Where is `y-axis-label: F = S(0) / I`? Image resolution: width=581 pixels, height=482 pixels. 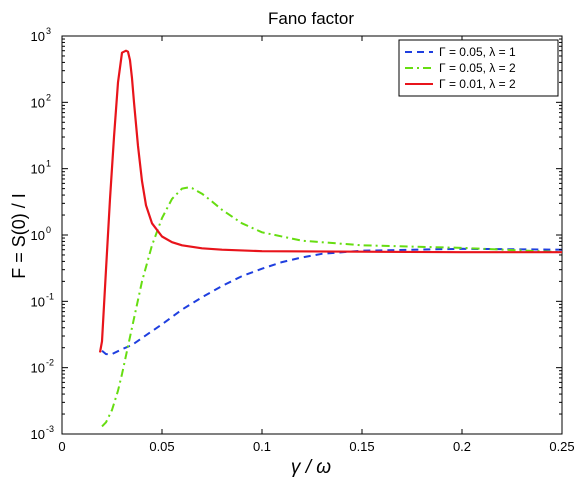
y-axis-label: F = S(0) / I is located at coordinates (19, 236).